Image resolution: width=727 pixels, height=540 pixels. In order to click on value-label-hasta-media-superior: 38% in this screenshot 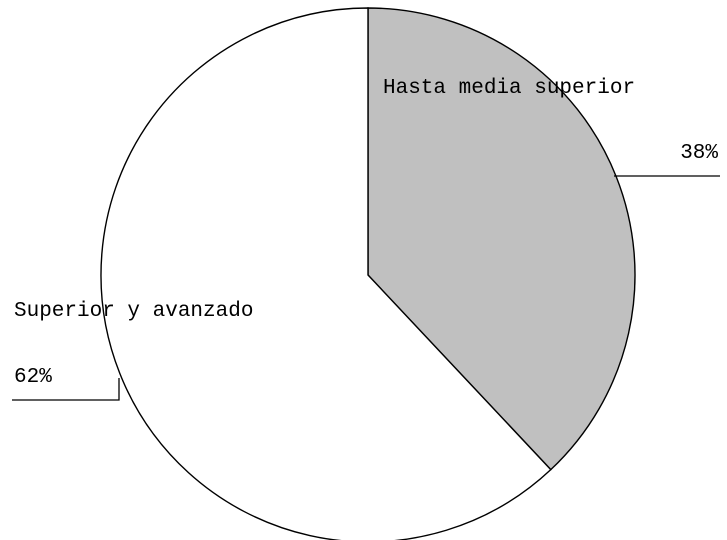, I will do `click(699, 153)`.